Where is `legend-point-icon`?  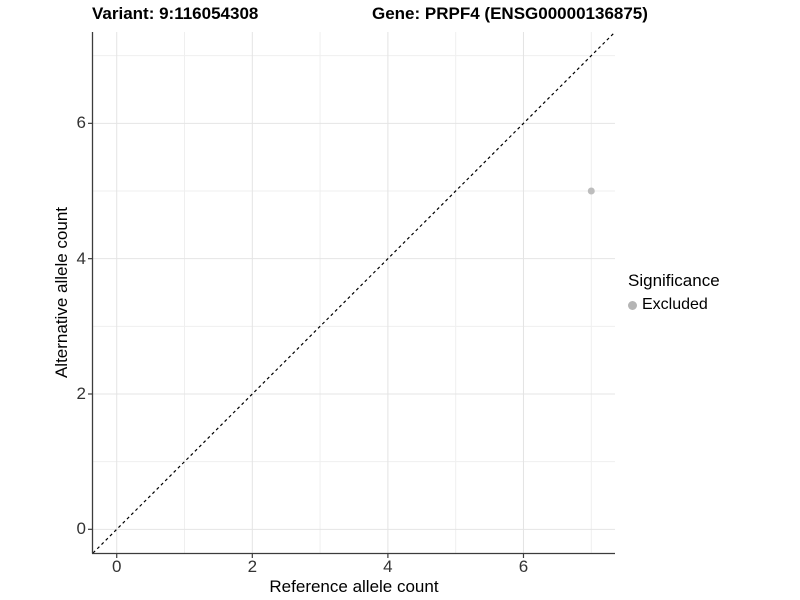
legend-point-icon is located at coordinates (632, 305).